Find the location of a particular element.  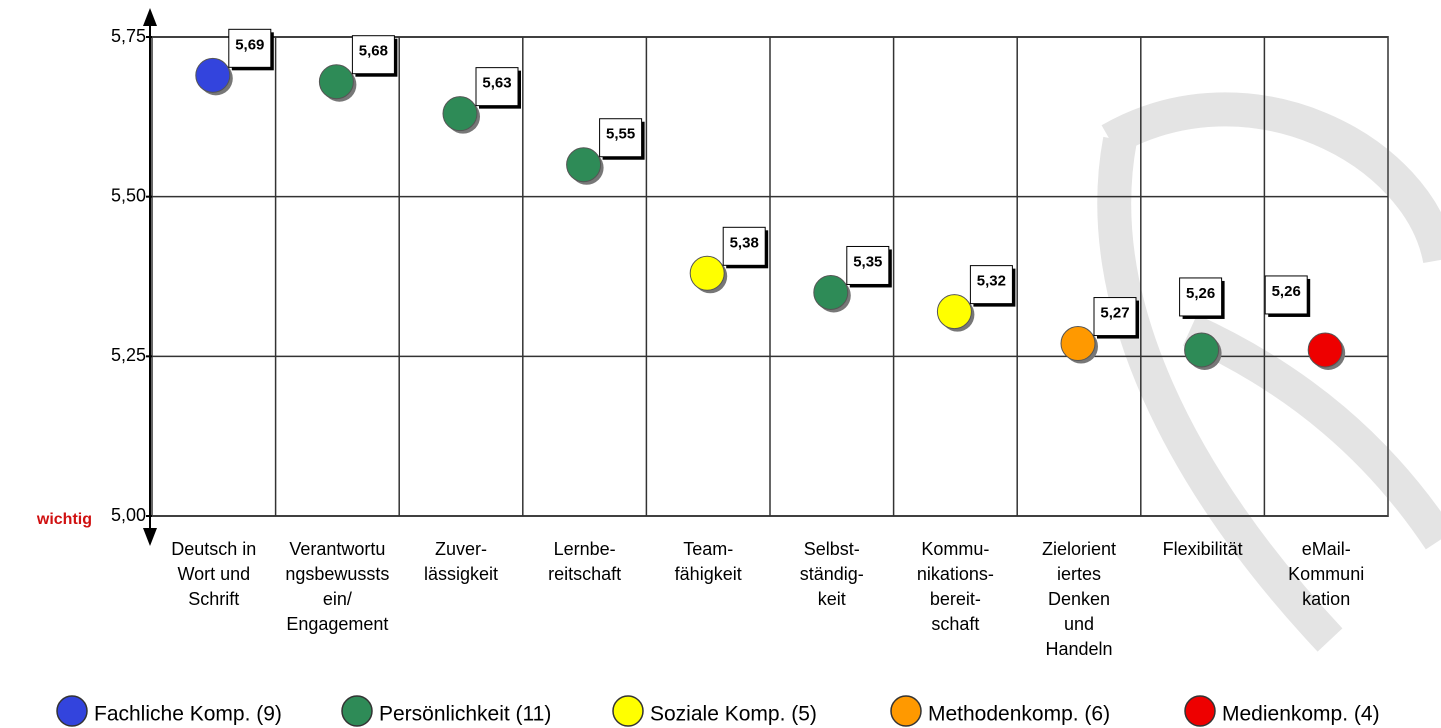

legend-label: Methodenkomp. (6) is located at coordinates (1019, 714).